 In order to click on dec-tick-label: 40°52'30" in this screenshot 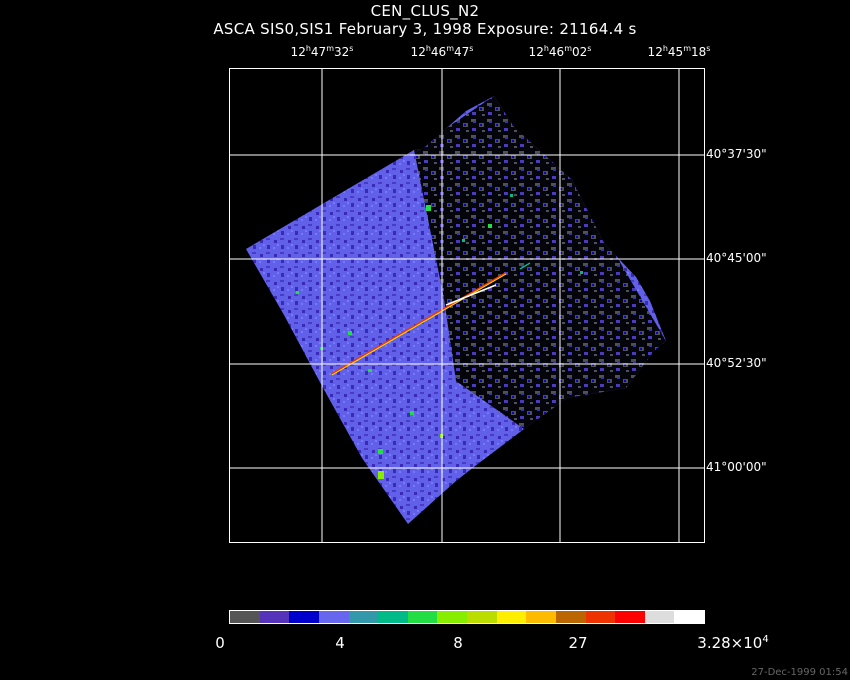, I will do `click(736, 363)`.